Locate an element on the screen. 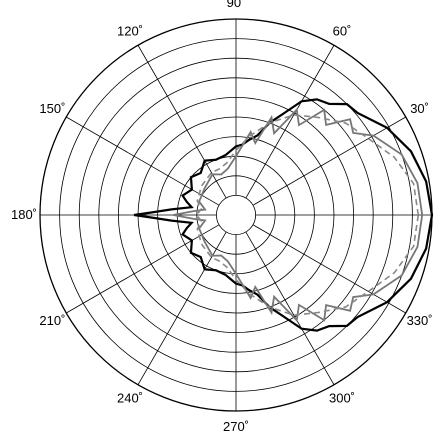 Image resolution: width=442 pixels, height=437 pixels. angle-label-60: 60˚ is located at coordinates (342, 30).